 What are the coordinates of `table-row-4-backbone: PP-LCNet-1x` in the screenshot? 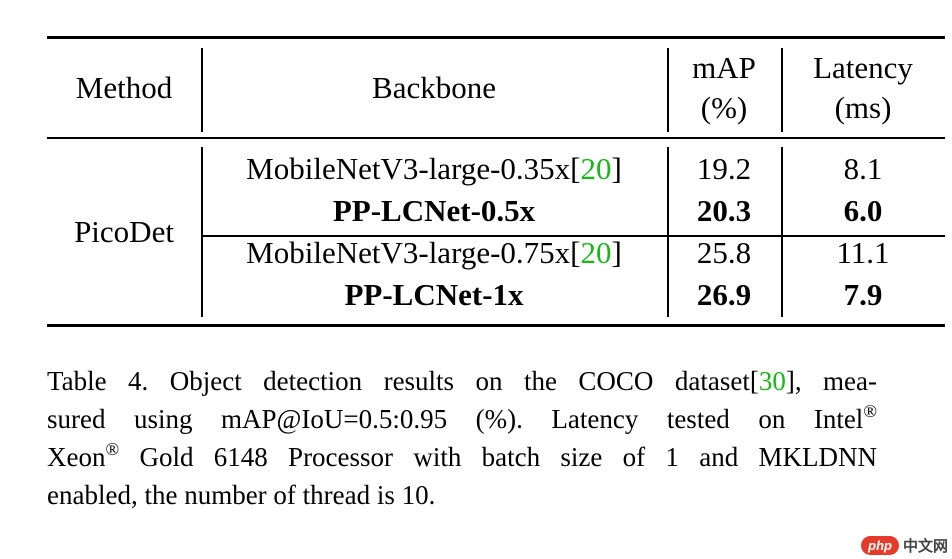 It's located at (434, 294).